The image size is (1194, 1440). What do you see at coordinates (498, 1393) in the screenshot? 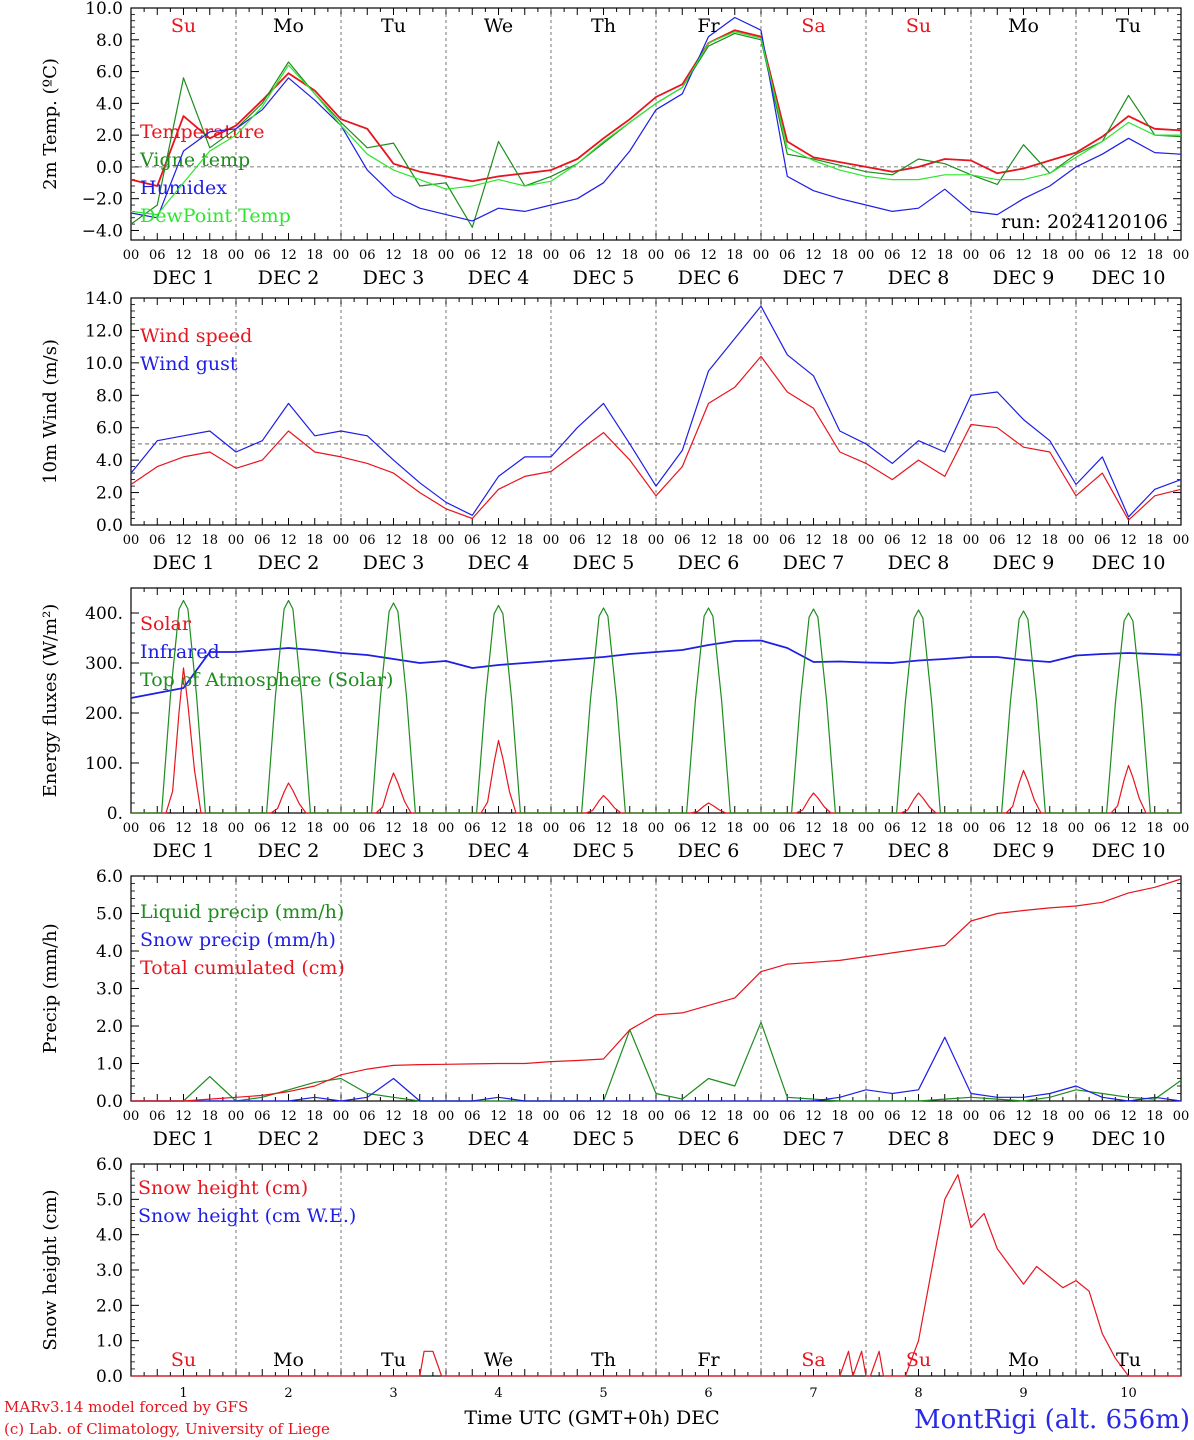
I see `day-number-label: 4` at bounding box center [498, 1393].